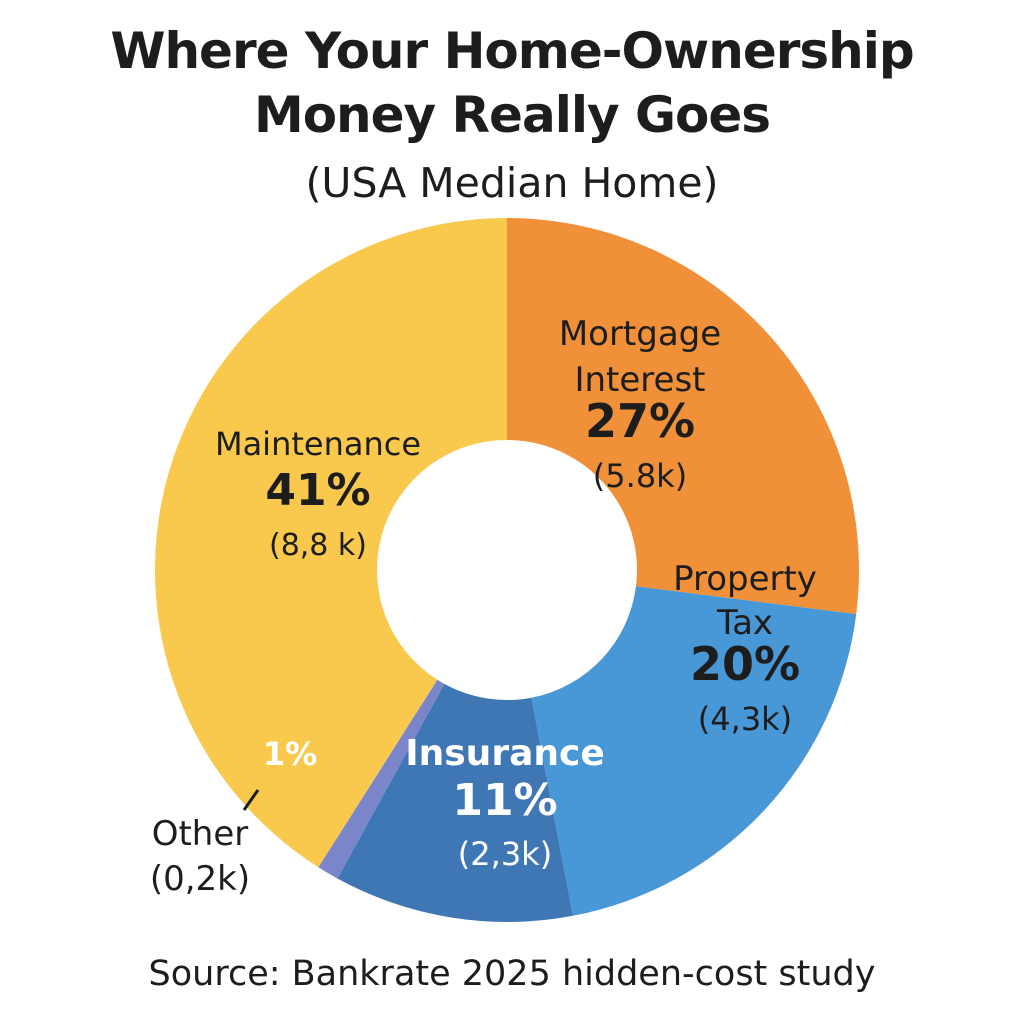  What do you see at coordinates (251, 800) in the screenshot?
I see `other-leader-line` at bounding box center [251, 800].